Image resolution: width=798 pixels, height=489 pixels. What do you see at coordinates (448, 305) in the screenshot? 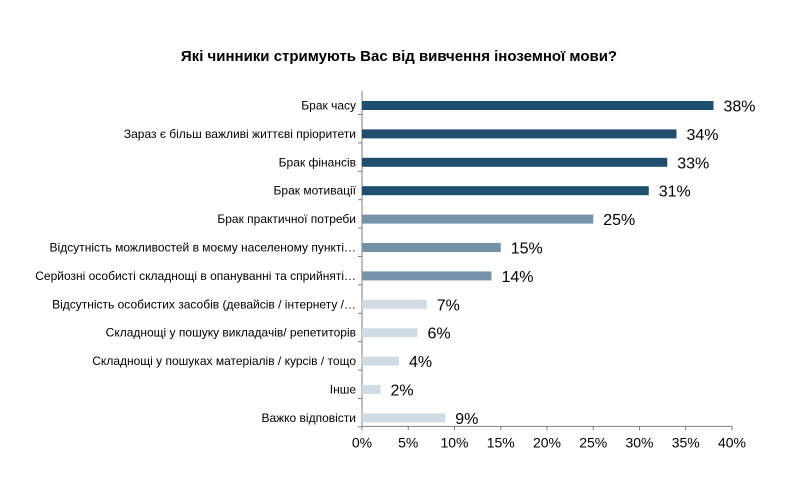
I see `data-label: 7%` at bounding box center [448, 305].